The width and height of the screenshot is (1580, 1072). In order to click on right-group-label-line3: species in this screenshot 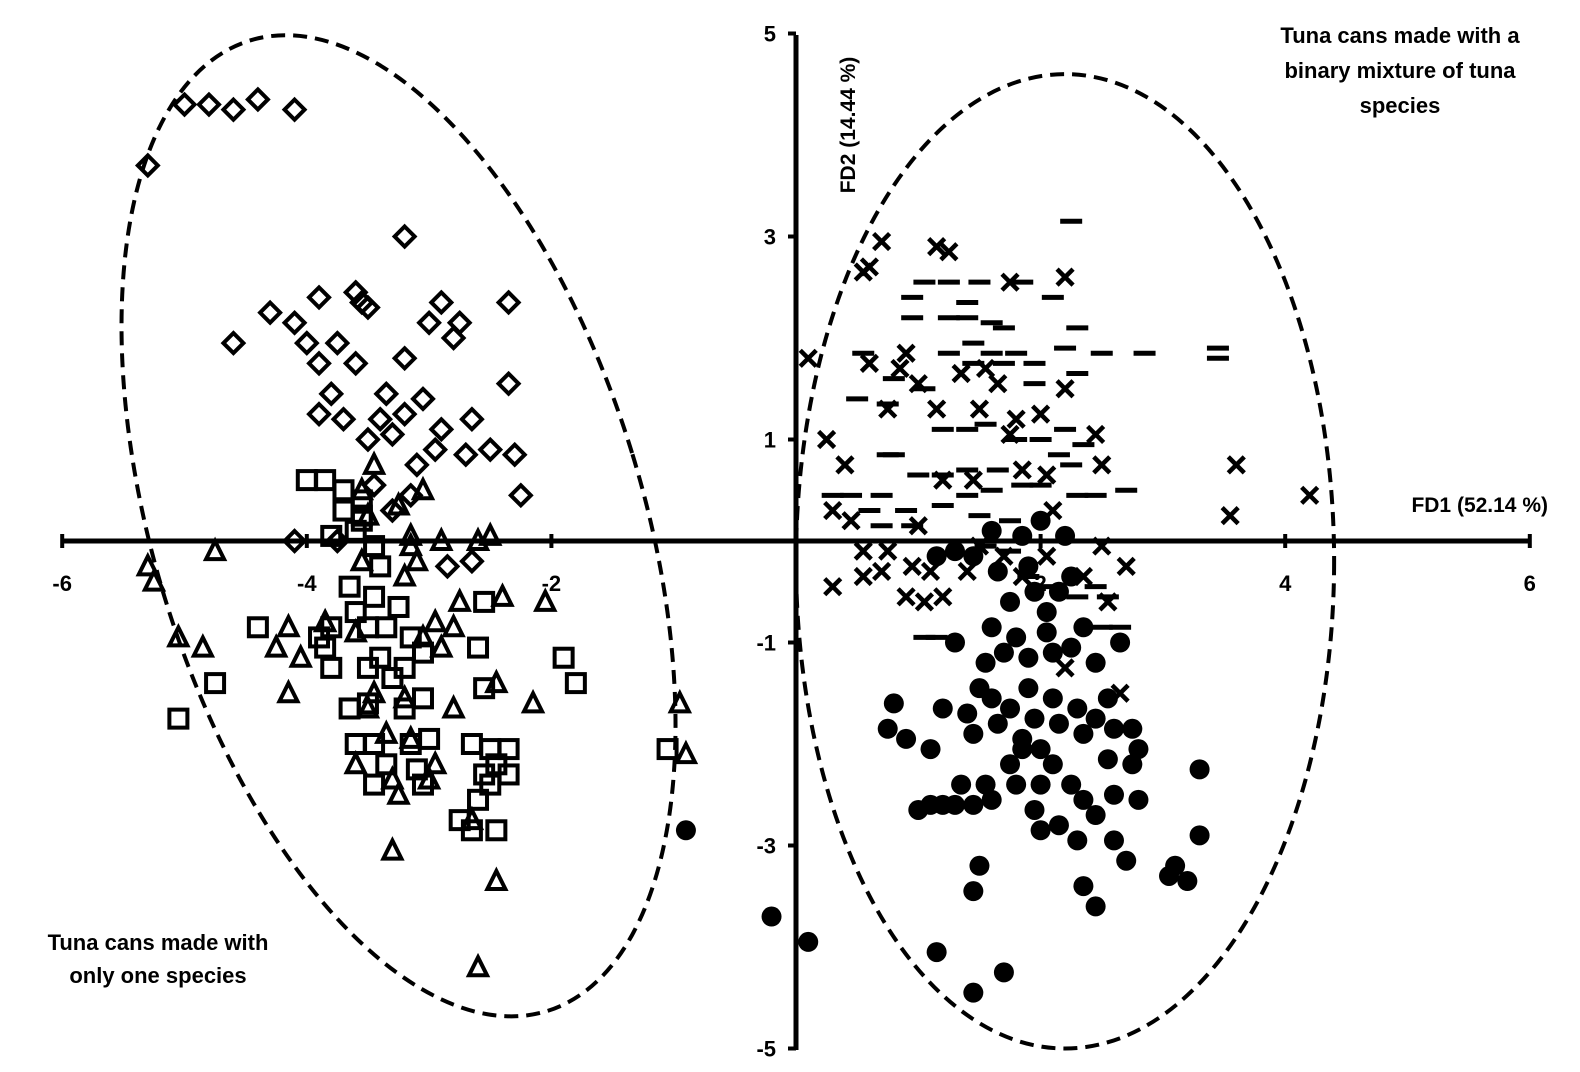, I will do `click(1400, 105)`.